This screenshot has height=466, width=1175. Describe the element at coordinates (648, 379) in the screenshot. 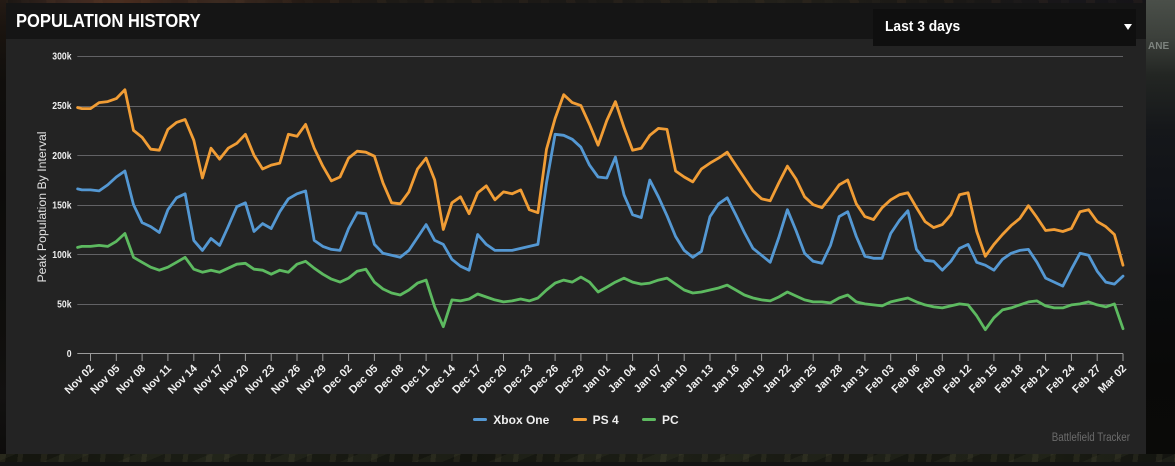

I see `svg-text: Jan 07` at that location.